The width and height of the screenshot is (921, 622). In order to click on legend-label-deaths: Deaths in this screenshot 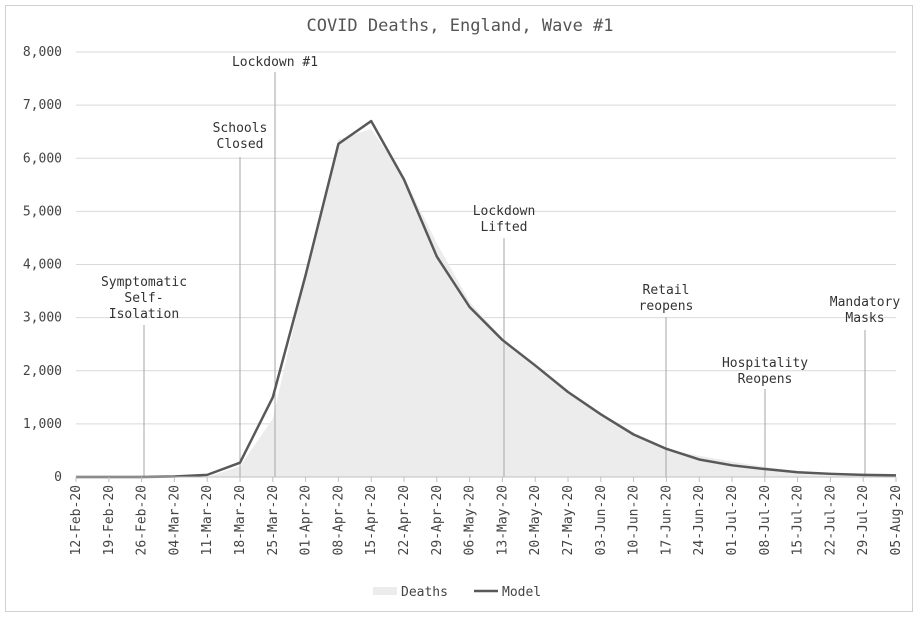, I will do `click(424, 592)`.